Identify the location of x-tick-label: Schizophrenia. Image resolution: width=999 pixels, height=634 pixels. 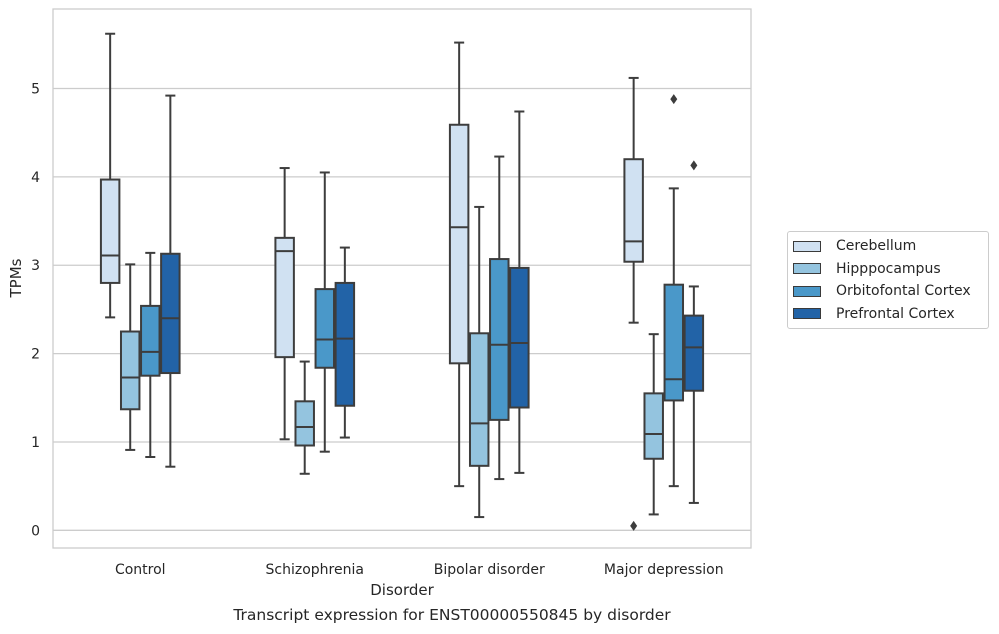
(315, 570).